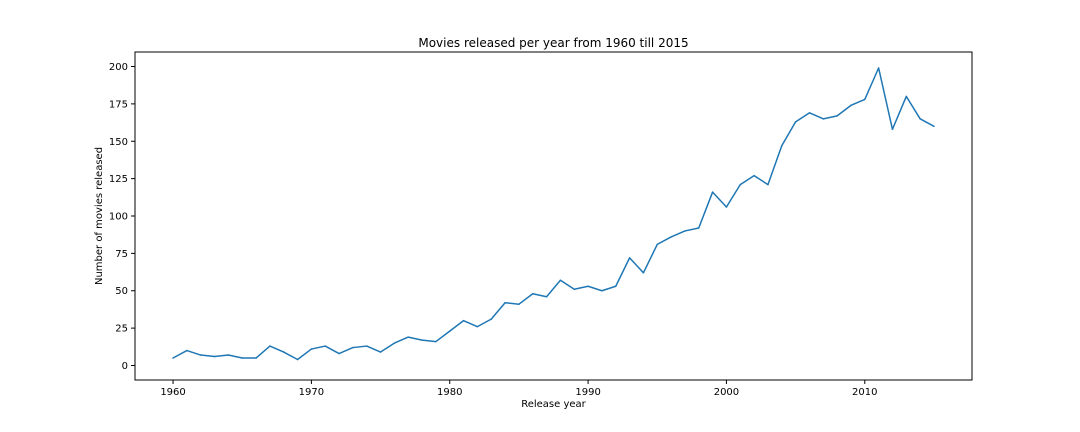  Describe the element at coordinates (99, 216) in the screenshot. I see `y-axis-label: Number of movies released` at that location.